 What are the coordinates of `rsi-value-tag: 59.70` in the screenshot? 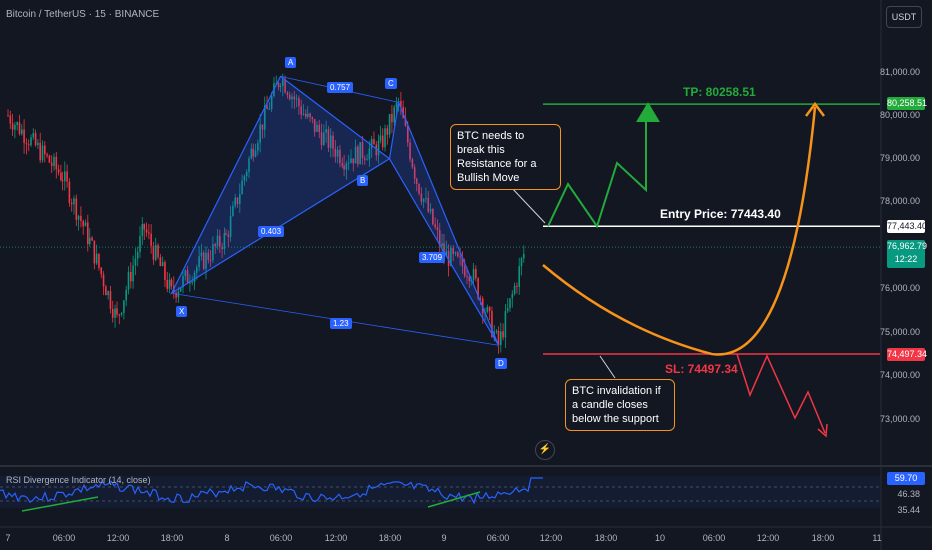 It's located at (906, 478).